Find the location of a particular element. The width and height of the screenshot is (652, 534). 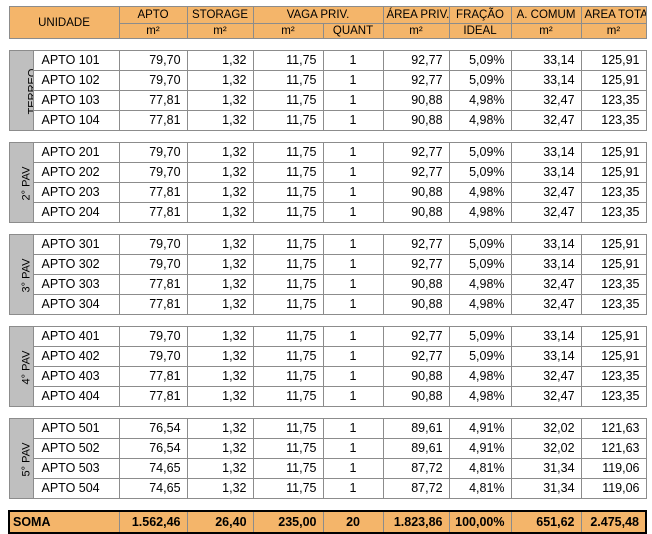

floor-label: 3° PAV is located at coordinates (21, 274).